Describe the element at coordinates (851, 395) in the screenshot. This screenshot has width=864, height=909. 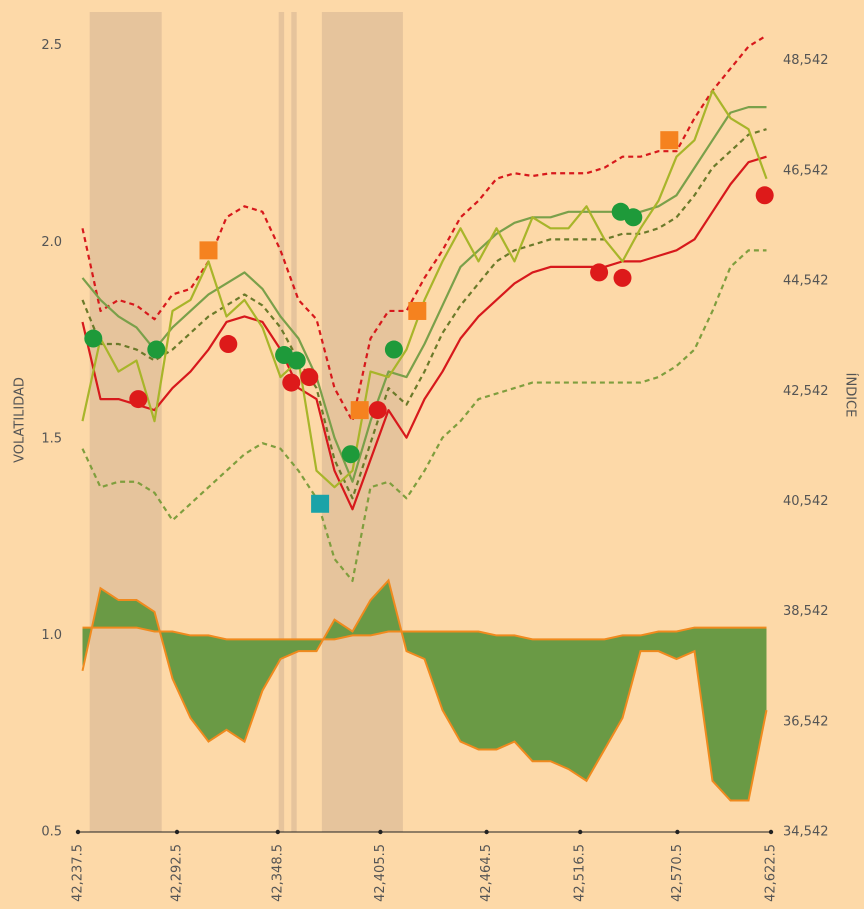
I see `y2-axis-title: ÍNDICE` at that location.